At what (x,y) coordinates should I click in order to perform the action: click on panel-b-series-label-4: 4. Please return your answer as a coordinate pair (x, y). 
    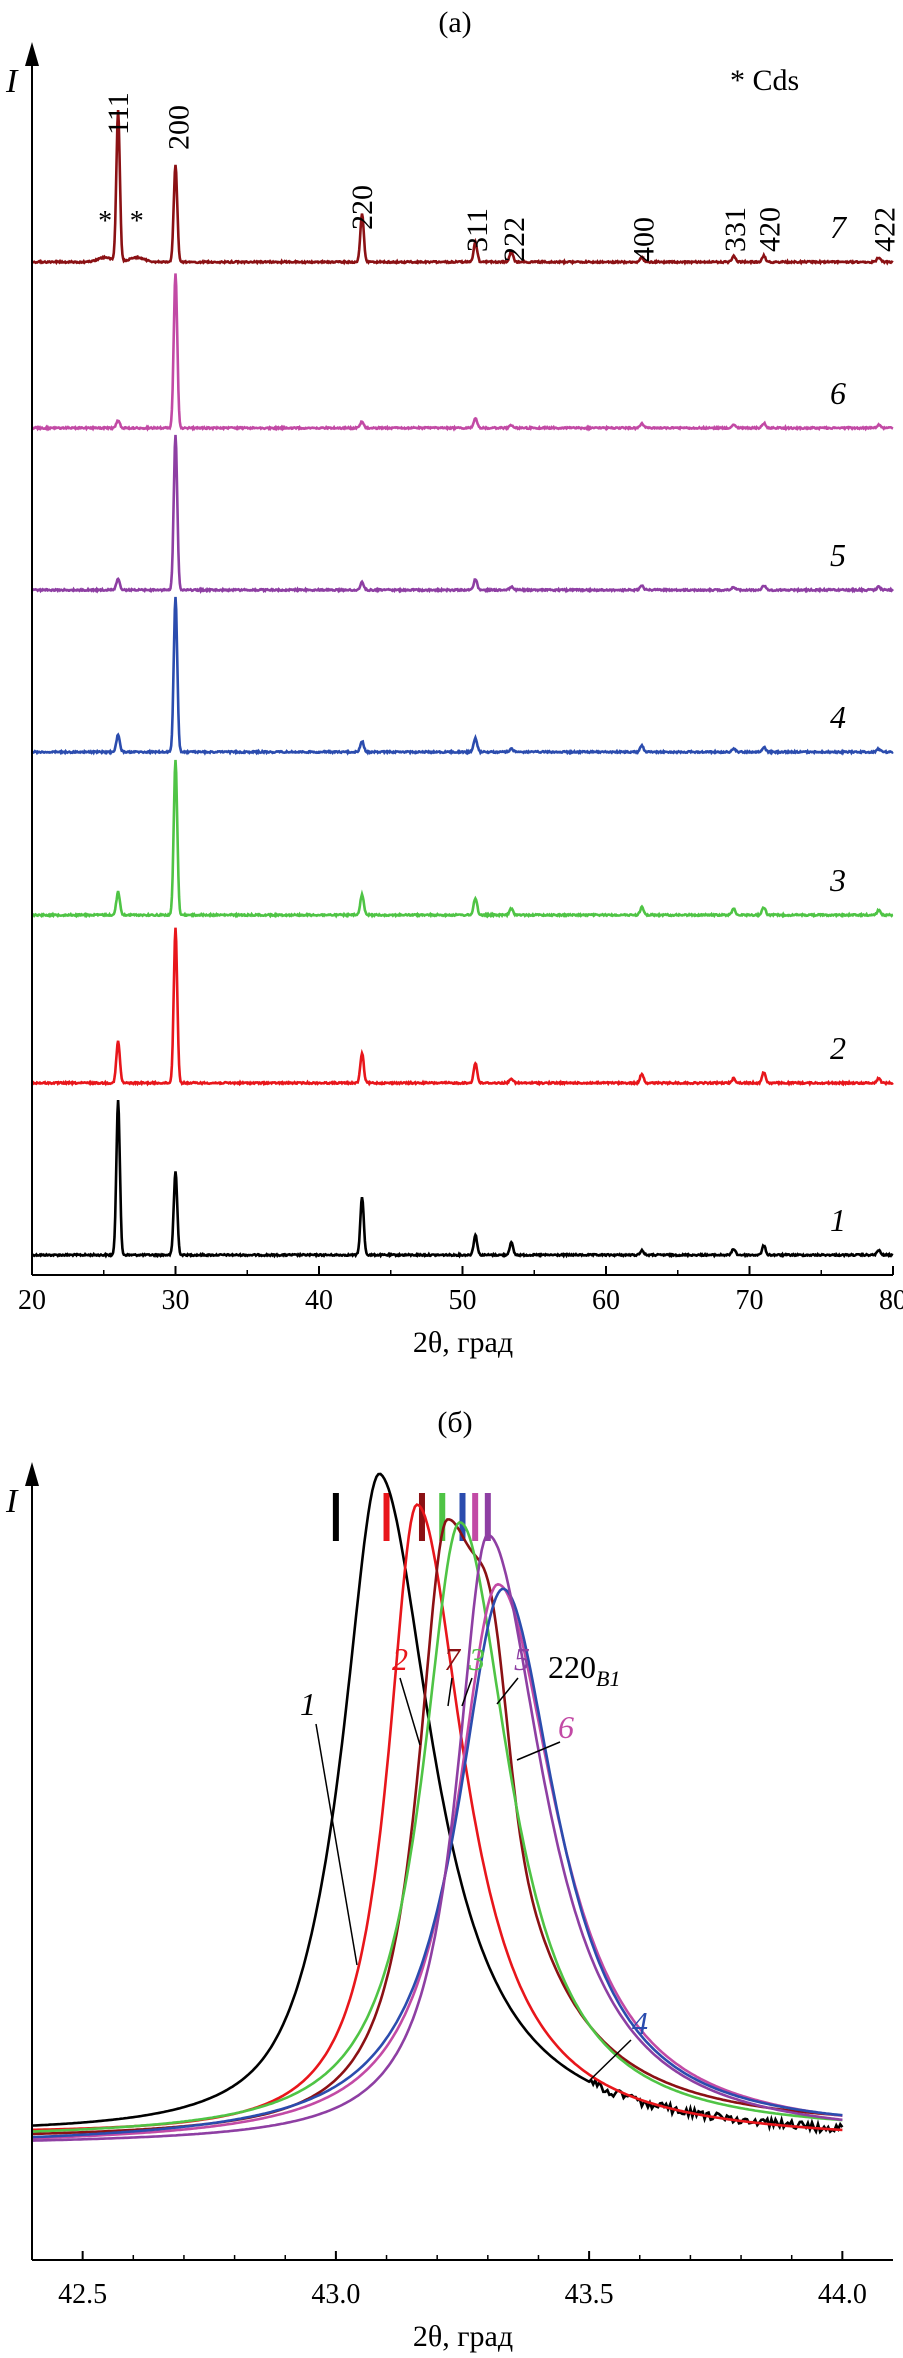
    Looking at the image, I should click on (640, 2023).